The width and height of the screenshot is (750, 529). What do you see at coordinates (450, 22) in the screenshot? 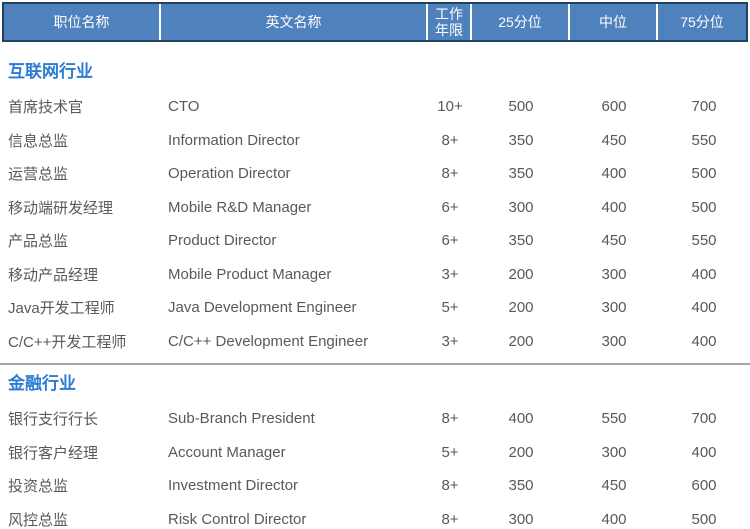
I see `column-header-work-years: 工作年限` at bounding box center [450, 22].